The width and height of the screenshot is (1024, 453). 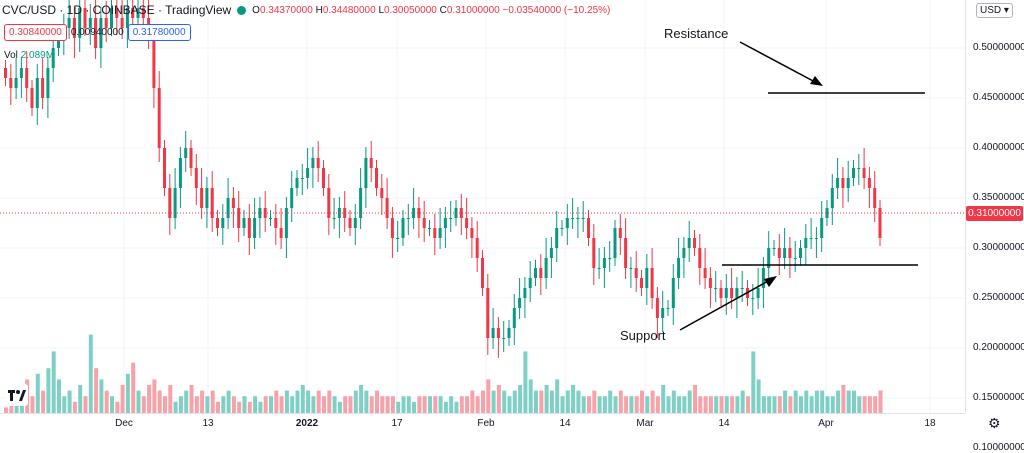 I want to click on time-axis-label: 2022, so click(x=307, y=423).